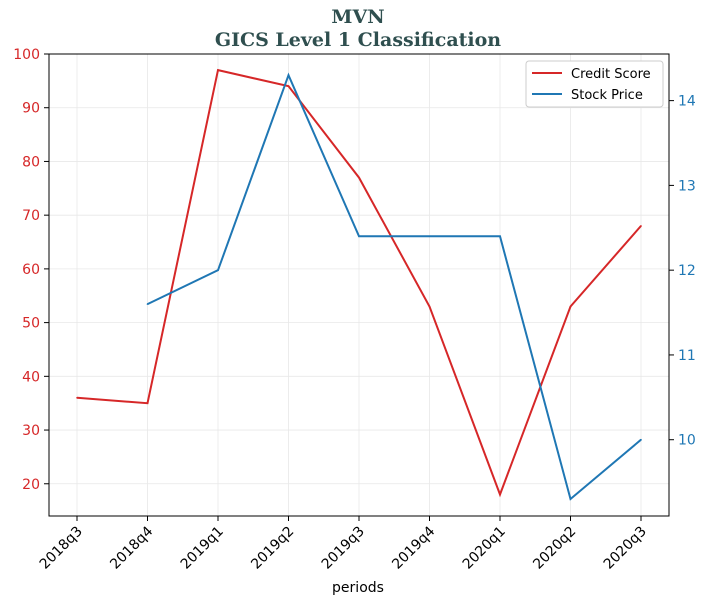 The width and height of the screenshot is (707, 605). Describe the element at coordinates (611, 74) in the screenshot. I see `legend-credit-score-label: Credit Score` at that location.